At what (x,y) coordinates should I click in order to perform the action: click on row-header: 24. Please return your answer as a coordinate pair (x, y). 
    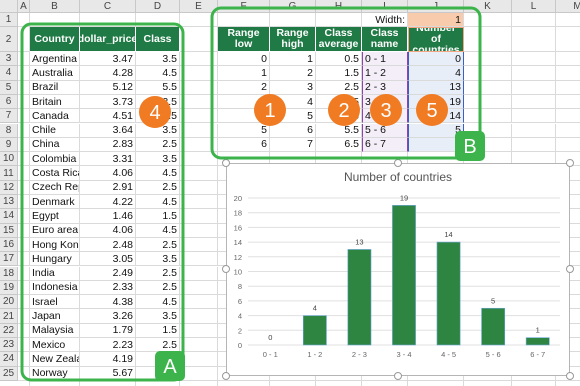
    Looking at the image, I should click on (9, 359).